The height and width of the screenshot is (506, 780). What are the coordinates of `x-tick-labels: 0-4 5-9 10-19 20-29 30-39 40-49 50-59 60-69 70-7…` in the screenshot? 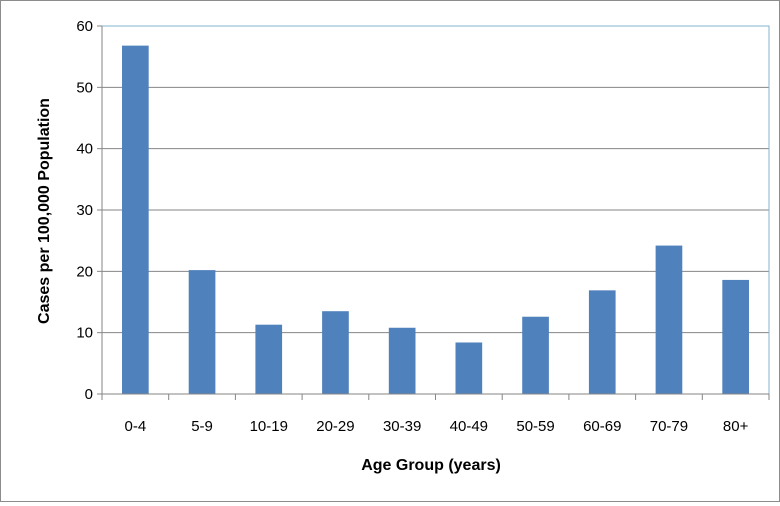 It's located at (437, 426).